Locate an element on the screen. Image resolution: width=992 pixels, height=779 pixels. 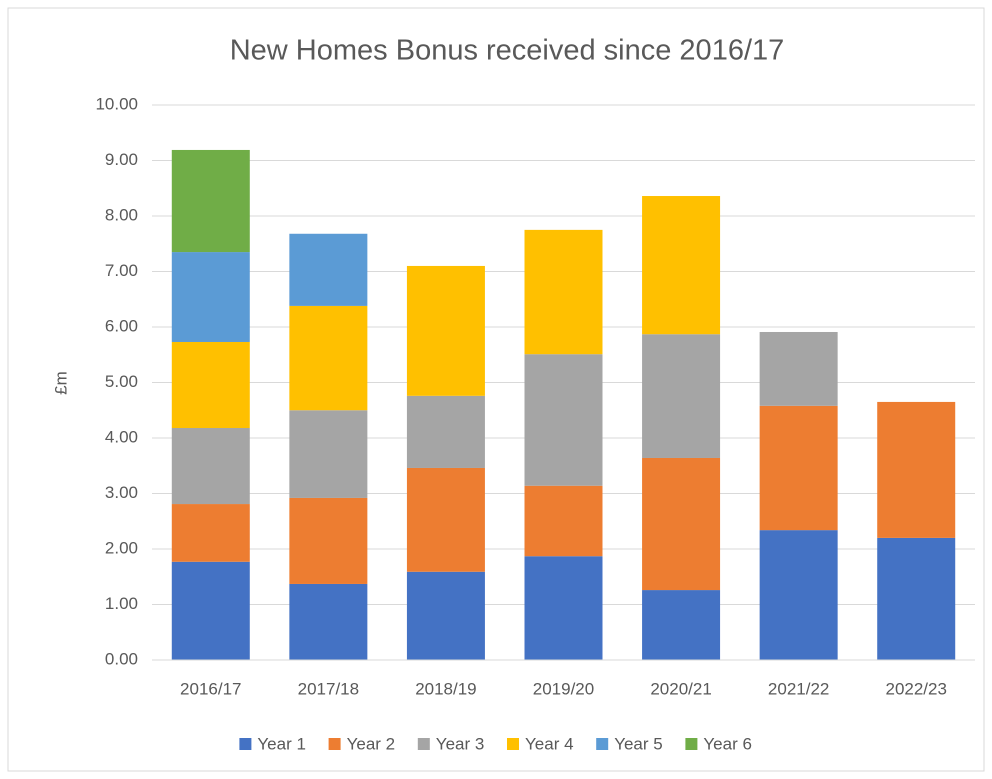
x-tick-label: 2019/20 is located at coordinates (563, 688).